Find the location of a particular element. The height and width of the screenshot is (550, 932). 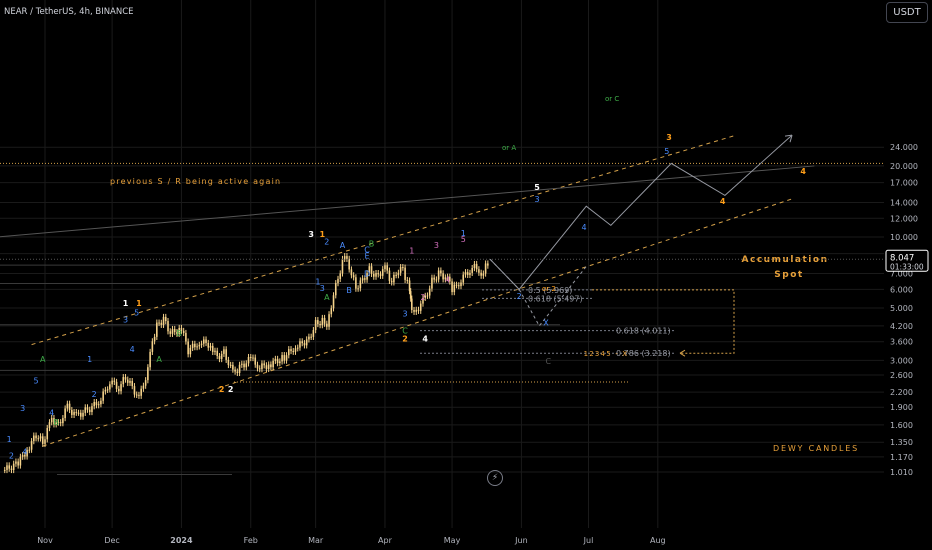

y-axis-tick-label: 20.000 is located at coordinates (904, 166).